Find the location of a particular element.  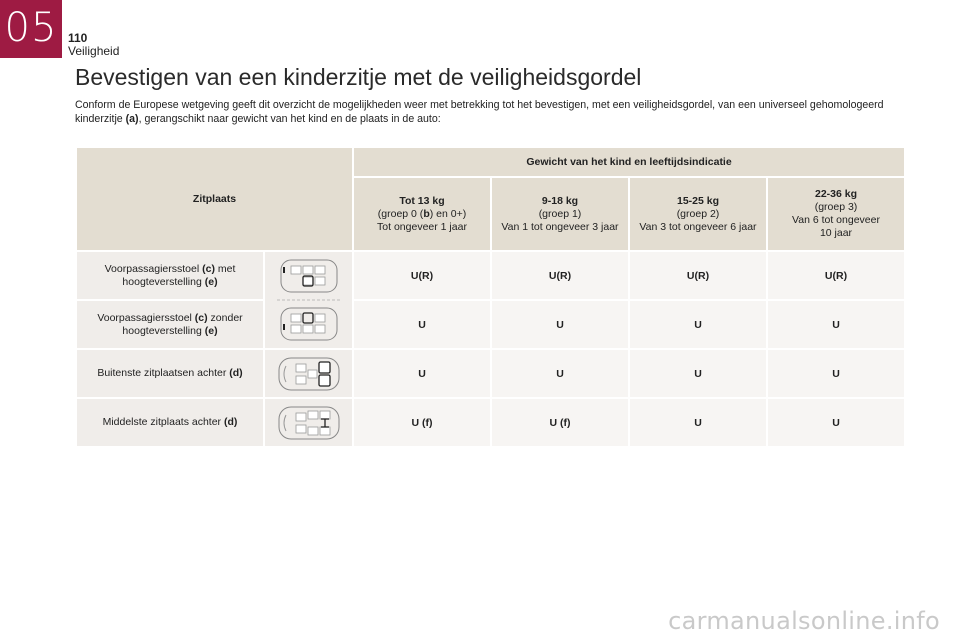

seat-diagram-front is located at coordinates (308, 300).